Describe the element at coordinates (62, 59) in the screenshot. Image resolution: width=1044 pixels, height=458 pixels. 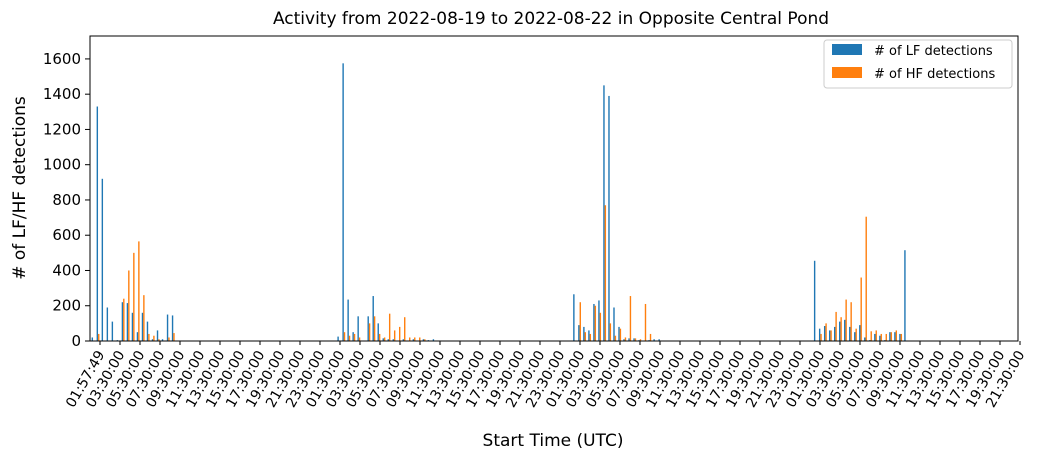
I see `y-tick-label-8: 1600` at that location.